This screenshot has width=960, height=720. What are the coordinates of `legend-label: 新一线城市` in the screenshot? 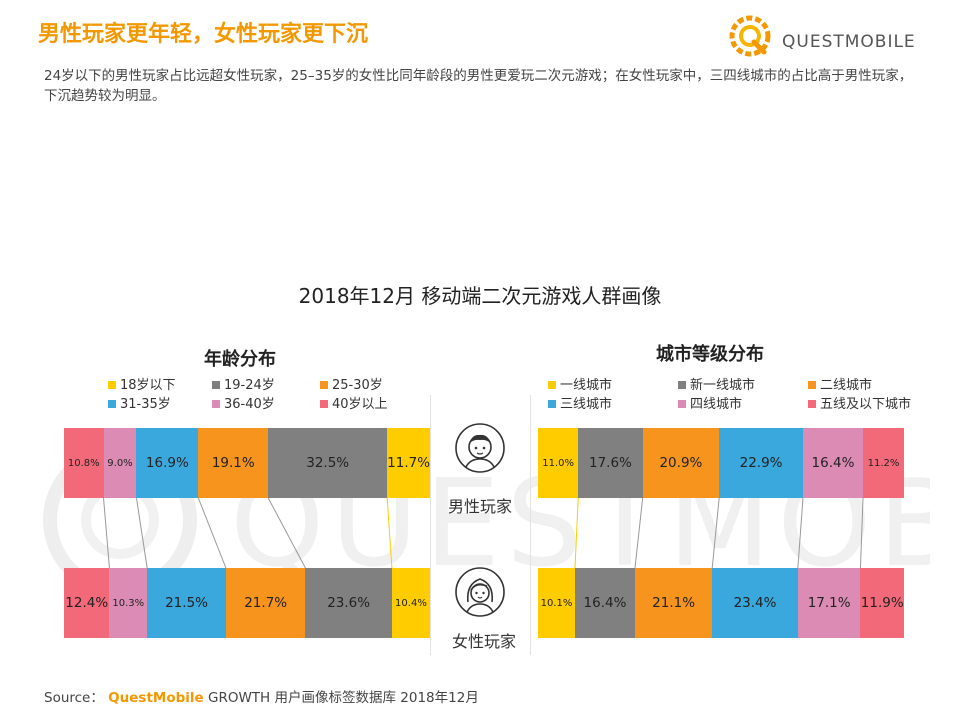 It's located at (723, 385).